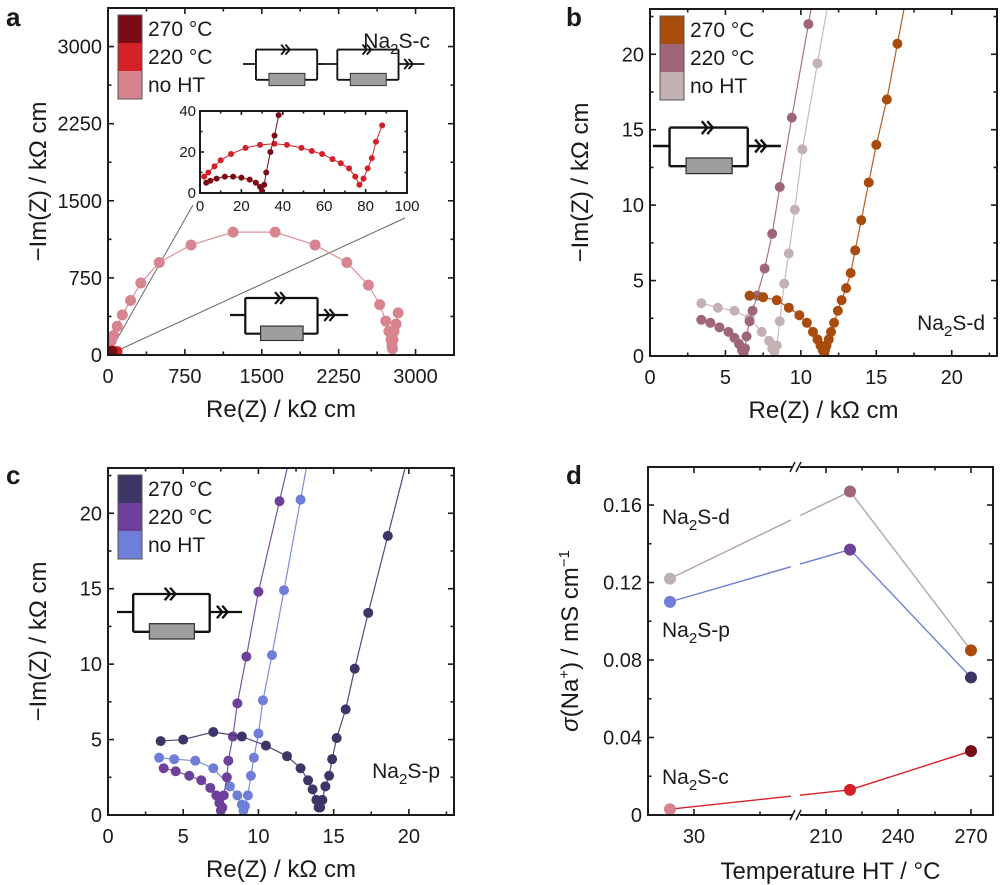 The height and width of the screenshot is (885, 1000). I want to click on inset-chart: 0 20 40 60 80 100 0 20 40, so click(299, 159).